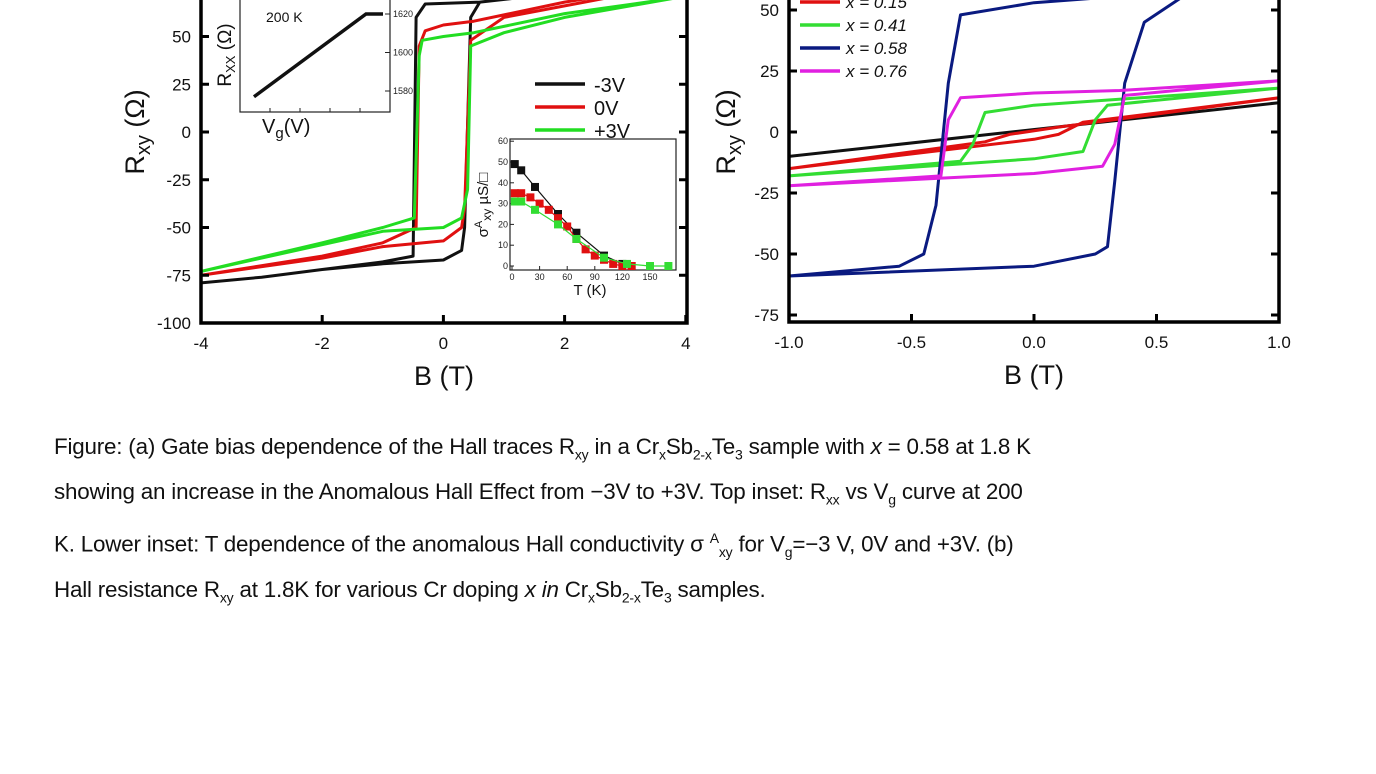 The height and width of the screenshot is (774, 1376). What do you see at coordinates (610, 86) in the screenshot?
I see `legend-label: -3V` at bounding box center [610, 86].